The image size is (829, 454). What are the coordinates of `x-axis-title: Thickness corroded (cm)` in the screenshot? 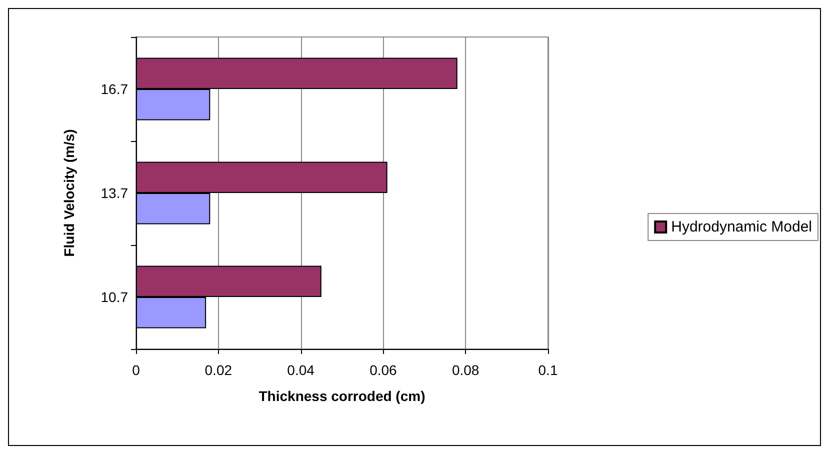 It's located at (342, 396).